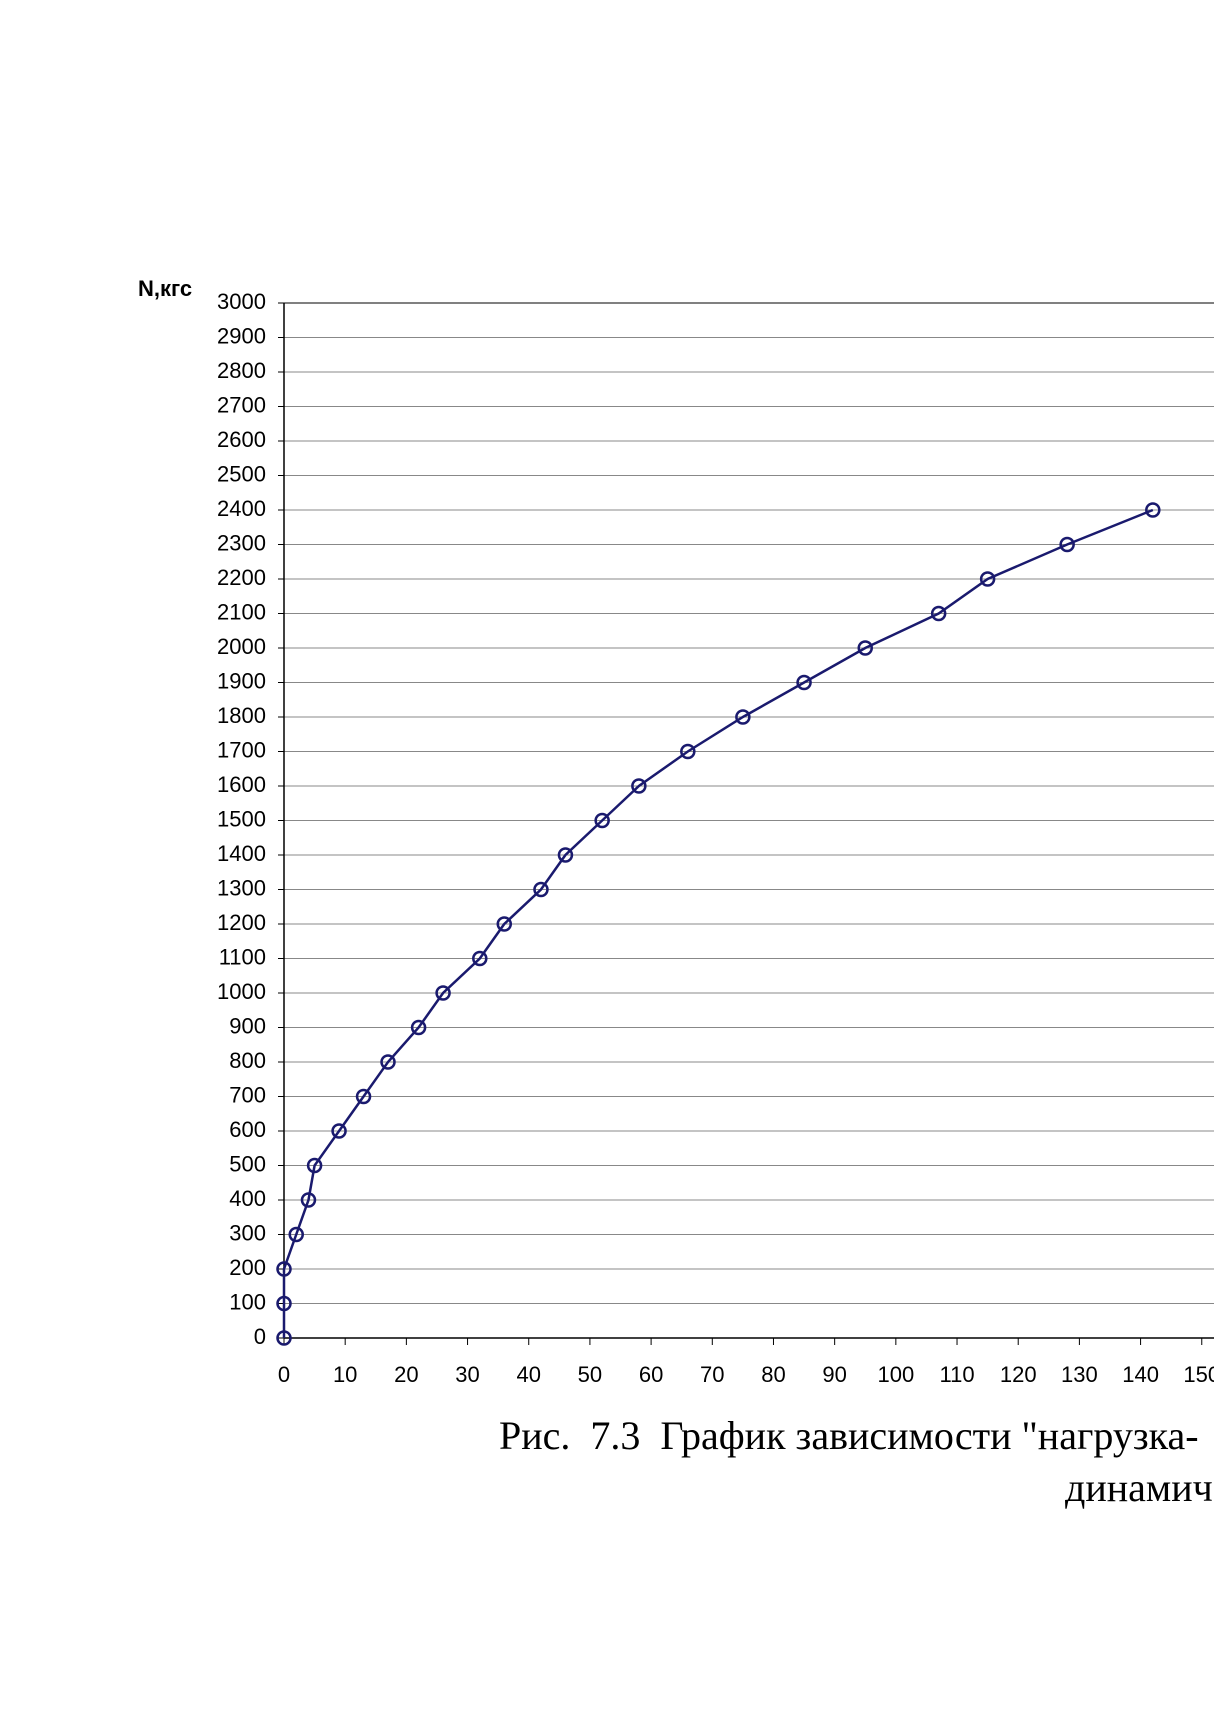 Image resolution: width=1214 pixels, height=1734 pixels. Describe the element at coordinates (247, 1267) in the screenshot. I see `y-tick-label: 200` at that location.